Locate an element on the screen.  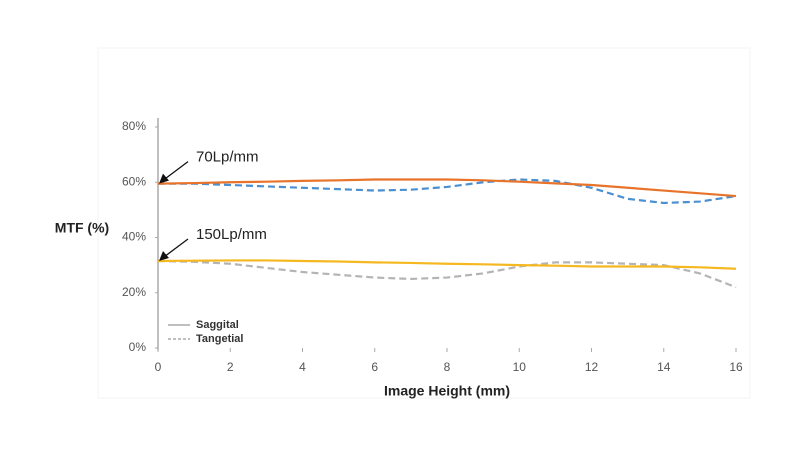
y-tick-label: 60% is located at coordinates (134, 181).